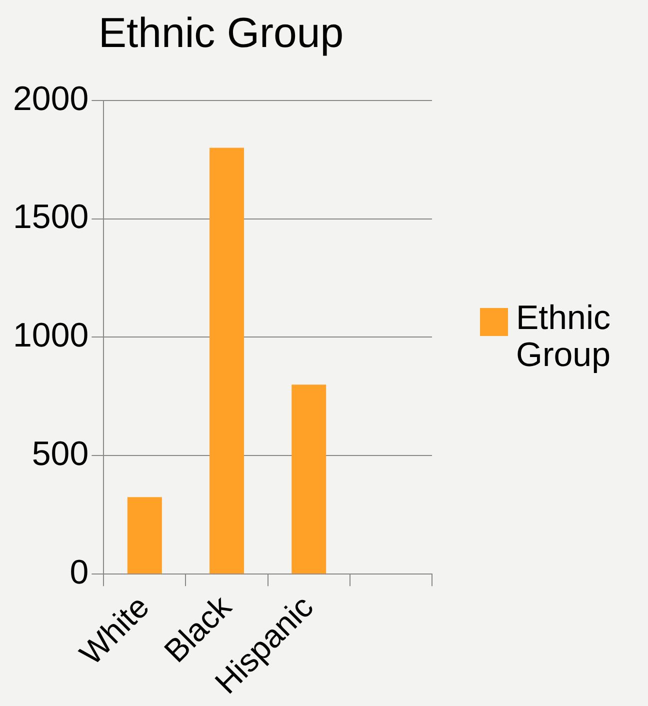 The image size is (648, 706). I want to click on y-tick-label: 2000, so click(50, 99).